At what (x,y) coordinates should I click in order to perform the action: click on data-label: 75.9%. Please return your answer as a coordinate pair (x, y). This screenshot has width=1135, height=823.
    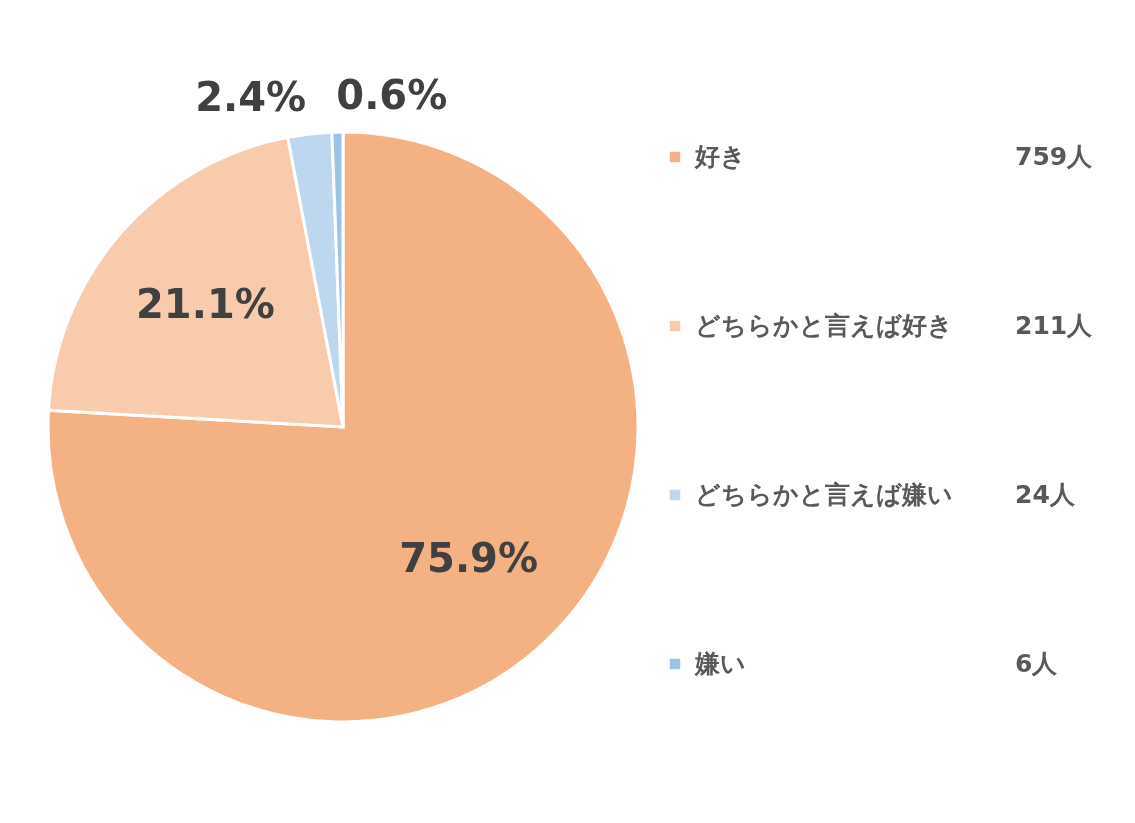
    Looking at the image, I should click on (469, 557).